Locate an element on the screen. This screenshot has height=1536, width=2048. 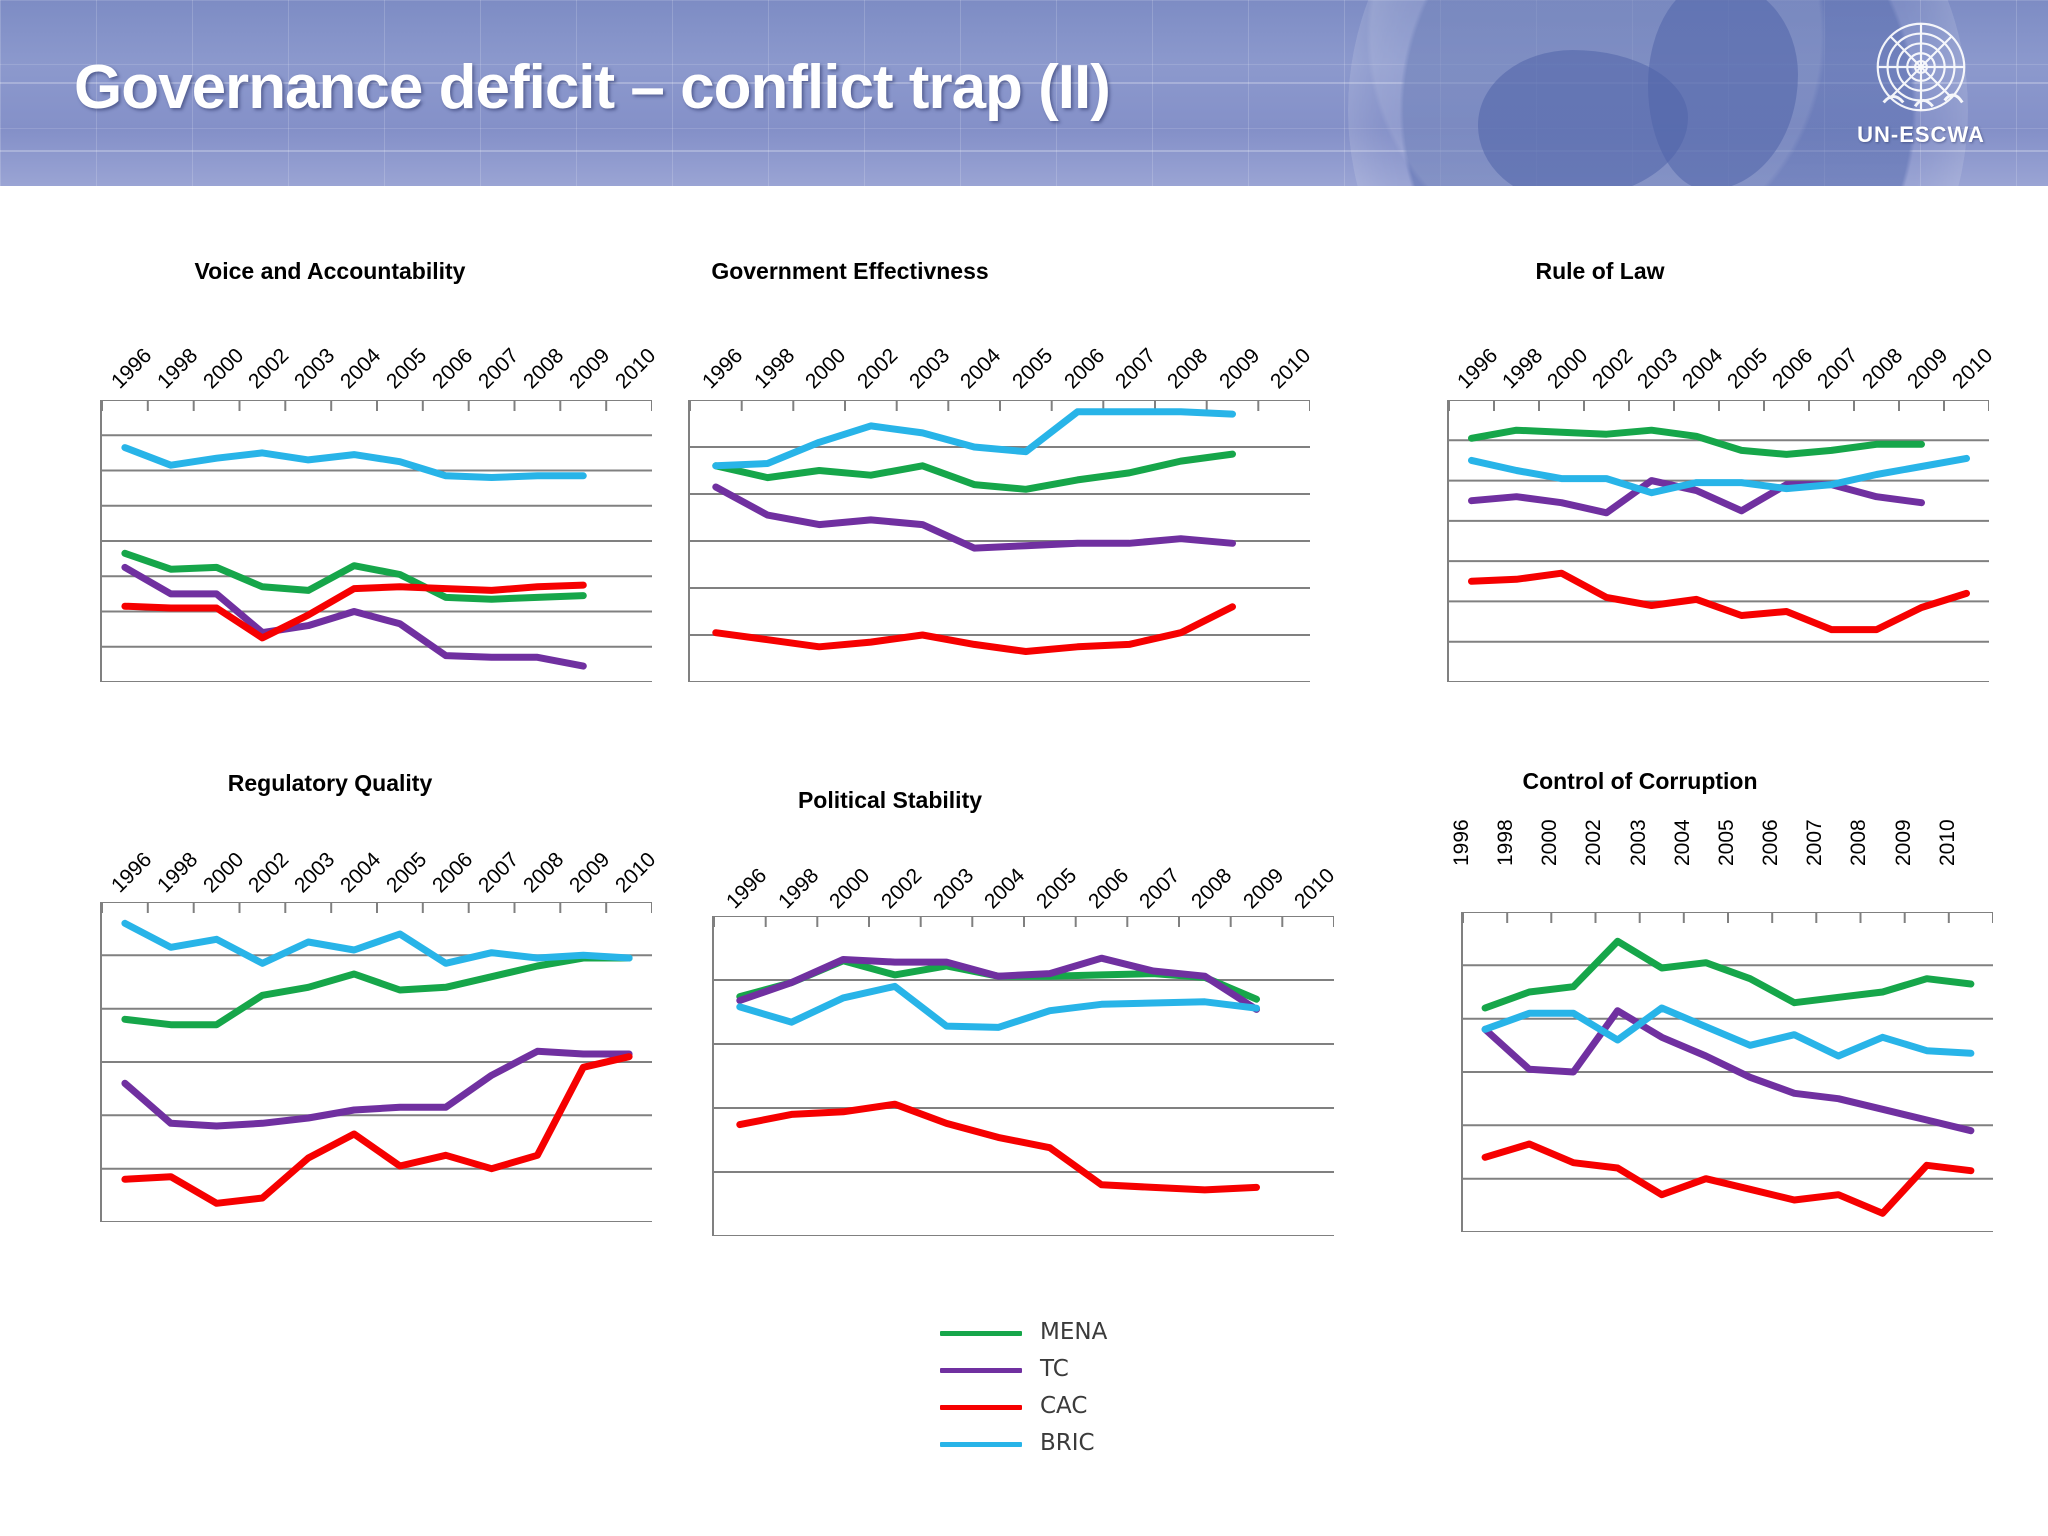
plot-area-regulatory-quality is located at coordinates (376, 1062).